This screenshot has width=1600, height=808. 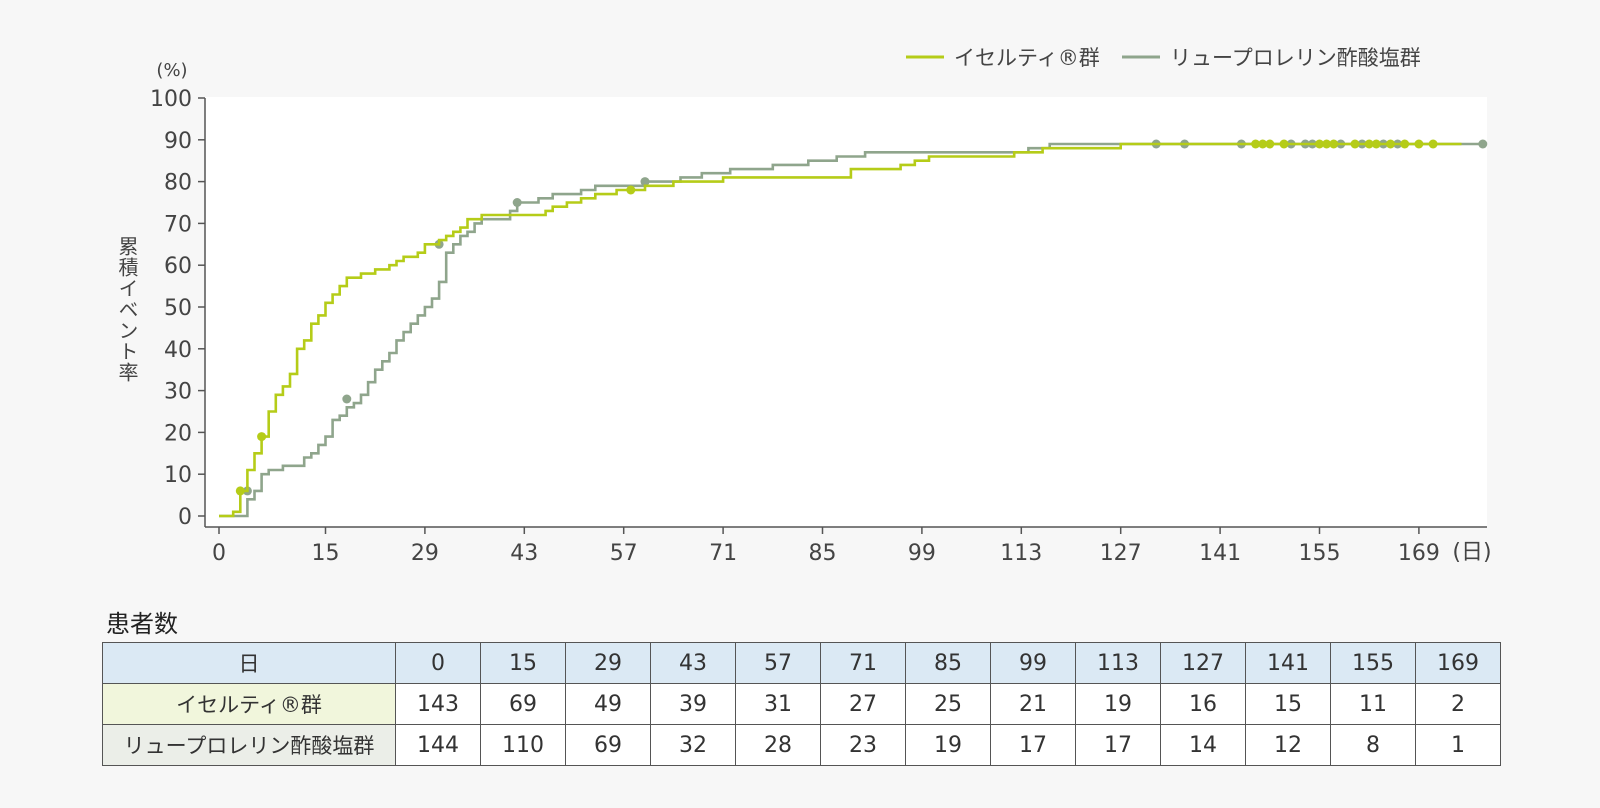 I want to click on table-row-label: イセルティ®群, so click(x=249, y=704).